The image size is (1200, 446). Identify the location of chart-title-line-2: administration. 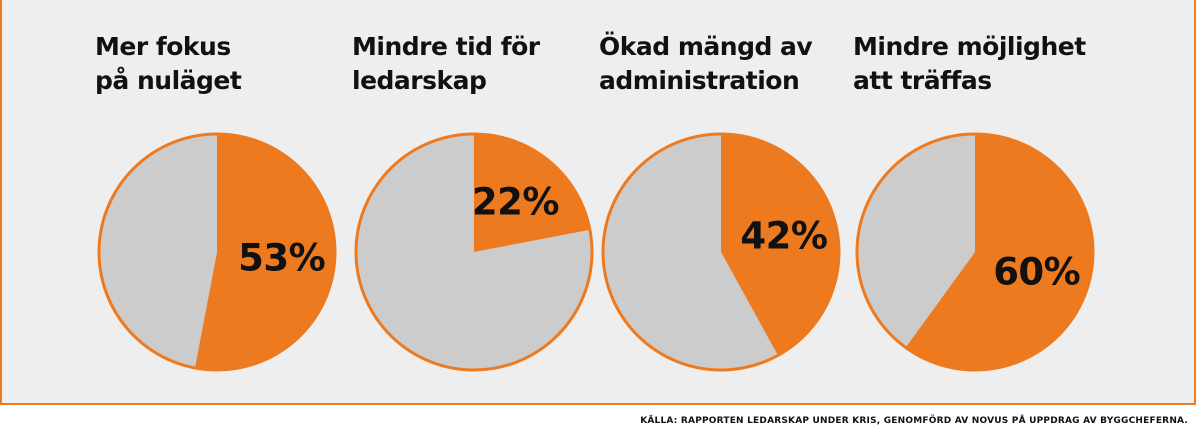
(699, 80).